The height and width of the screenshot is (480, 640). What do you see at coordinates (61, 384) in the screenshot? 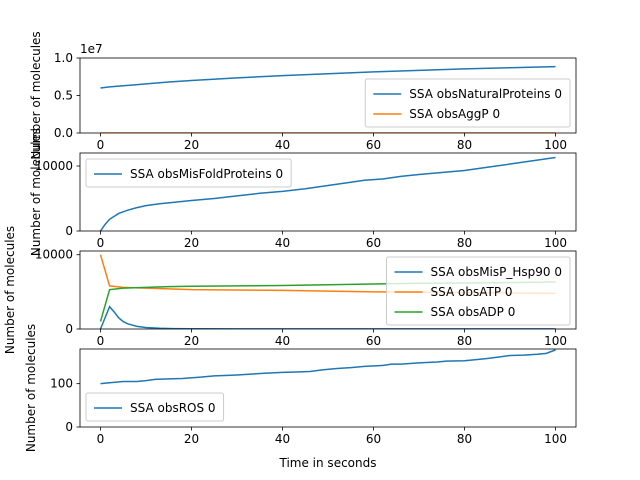
I see `y-tick-label: 100` at bounding box center [61, 384].